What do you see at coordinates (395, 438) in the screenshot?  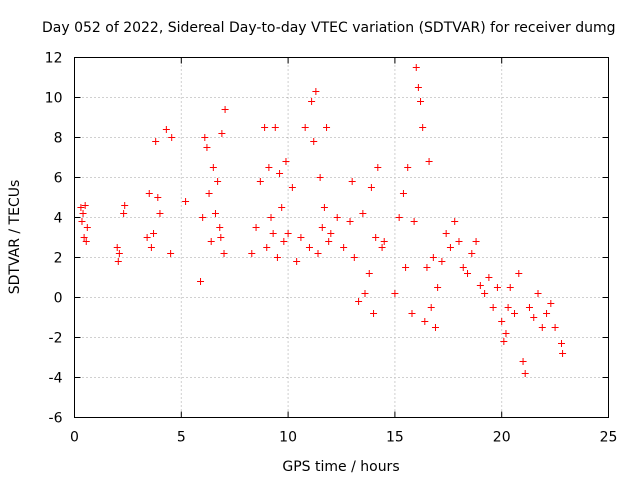 I see `x-tick-label: 15` at bounding box center [395, 438].